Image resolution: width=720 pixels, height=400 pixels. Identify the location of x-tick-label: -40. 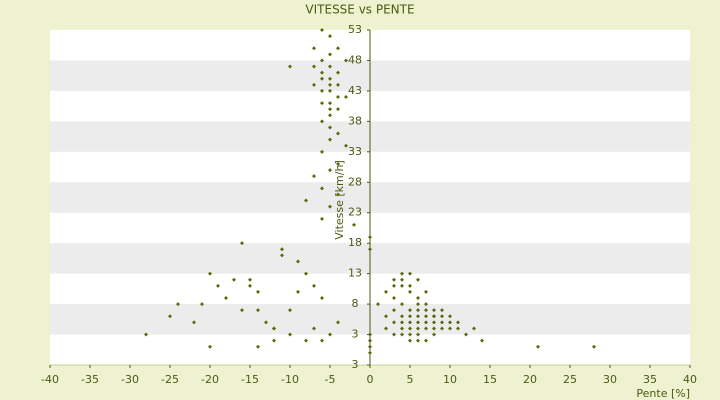
(50, 379).